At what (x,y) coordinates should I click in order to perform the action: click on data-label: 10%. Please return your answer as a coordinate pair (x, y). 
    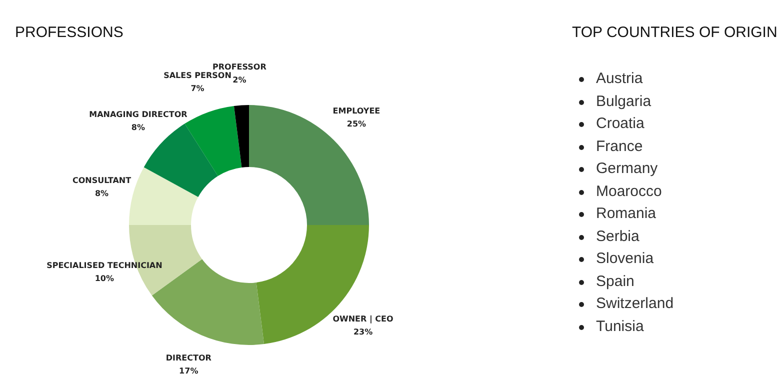
    Looking at the image, I should click on (104, 278).